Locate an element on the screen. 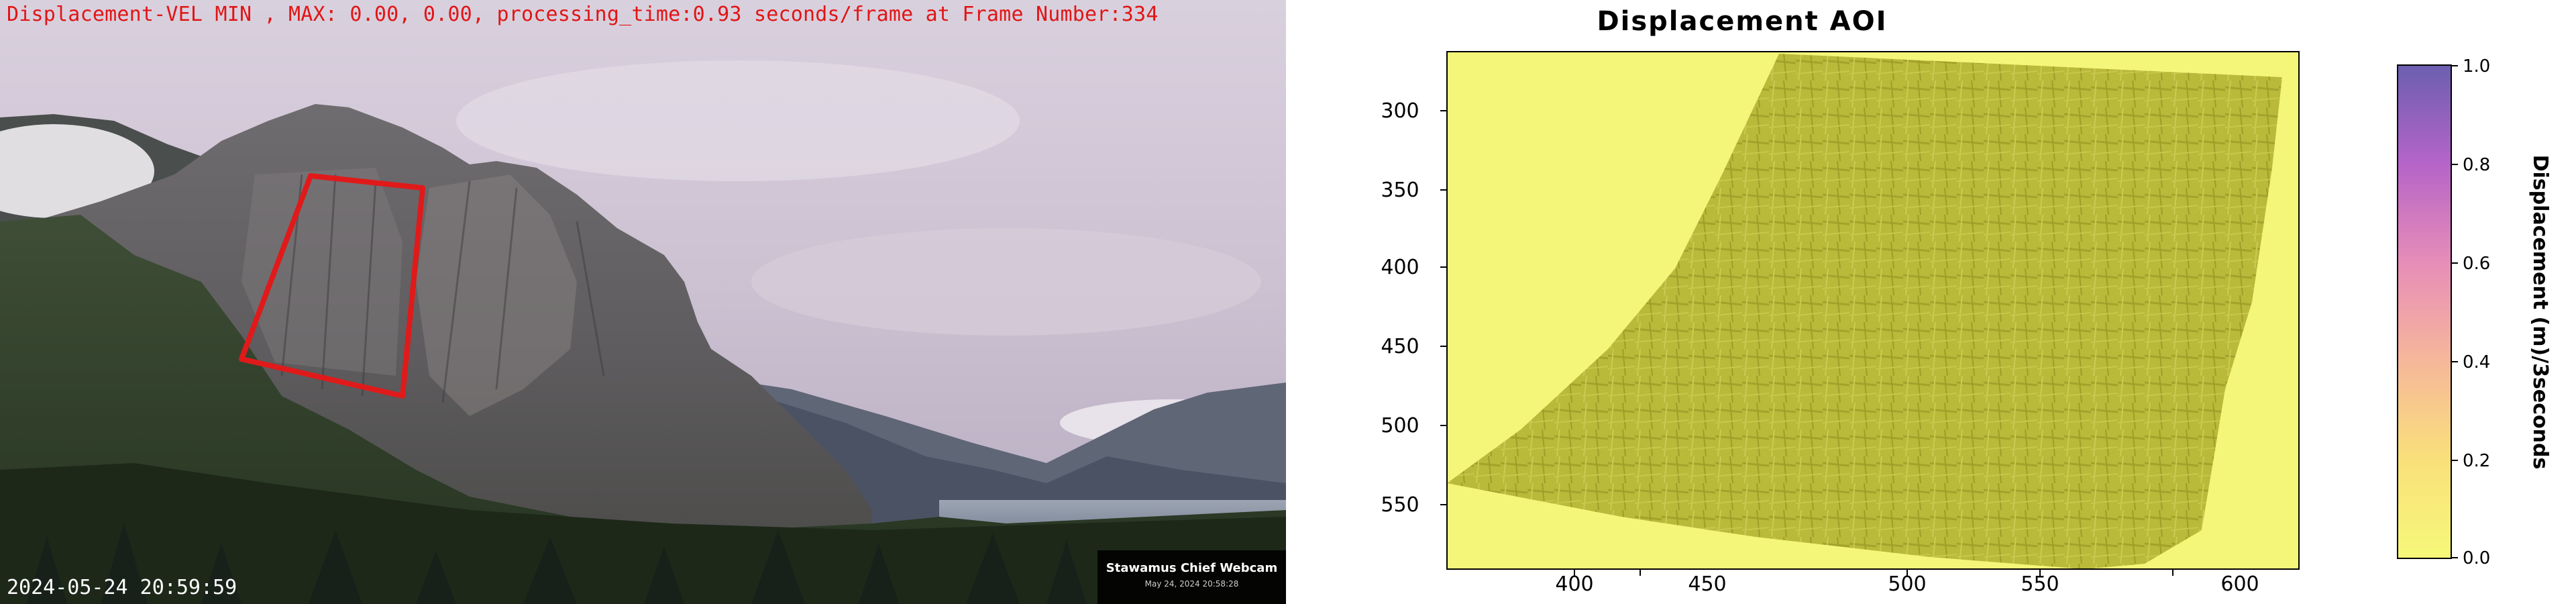 Image resolution: width=2576 pixels, height=604 pixels. aoi-box is located at coordinates (332, 286).